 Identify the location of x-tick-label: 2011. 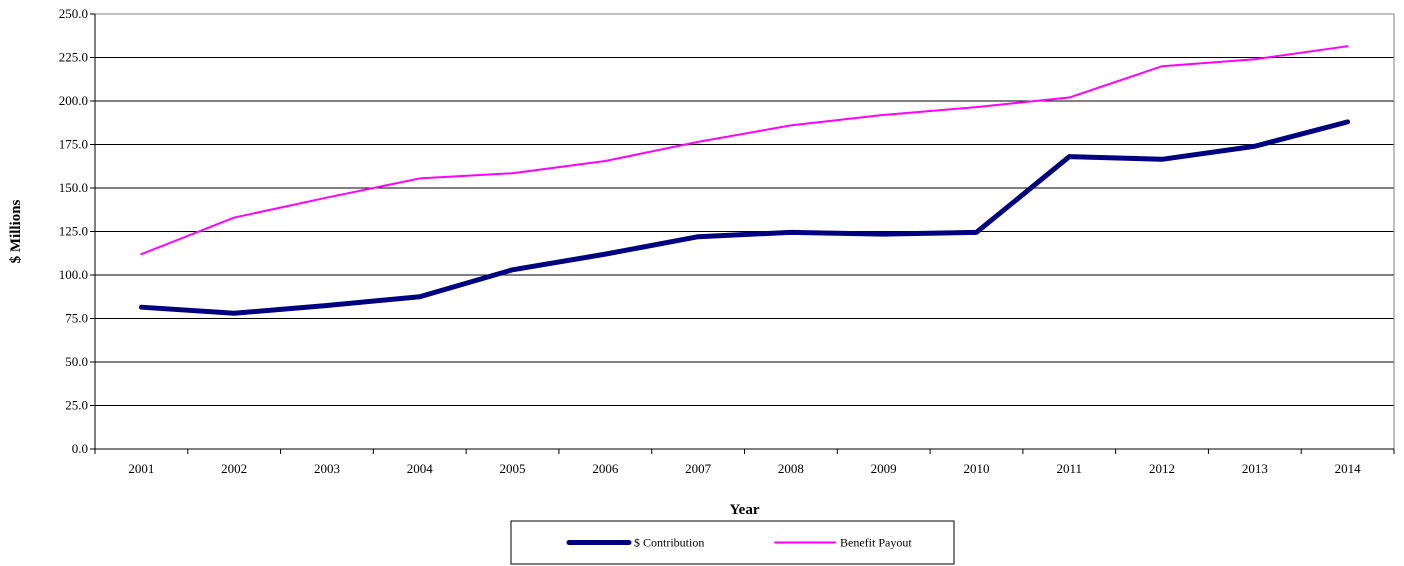
(1069, 468).